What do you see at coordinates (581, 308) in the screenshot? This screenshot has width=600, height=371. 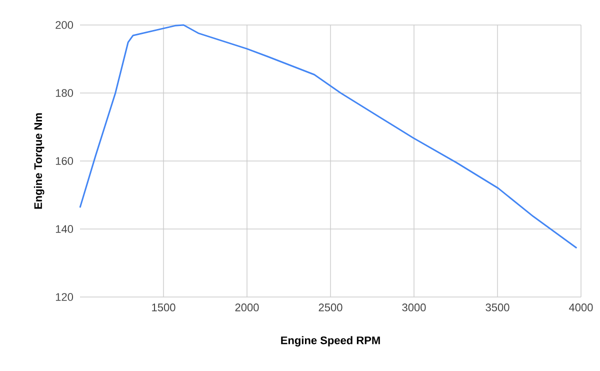 I see `x-tick-label: 4000` at bounding box center [581, 308].